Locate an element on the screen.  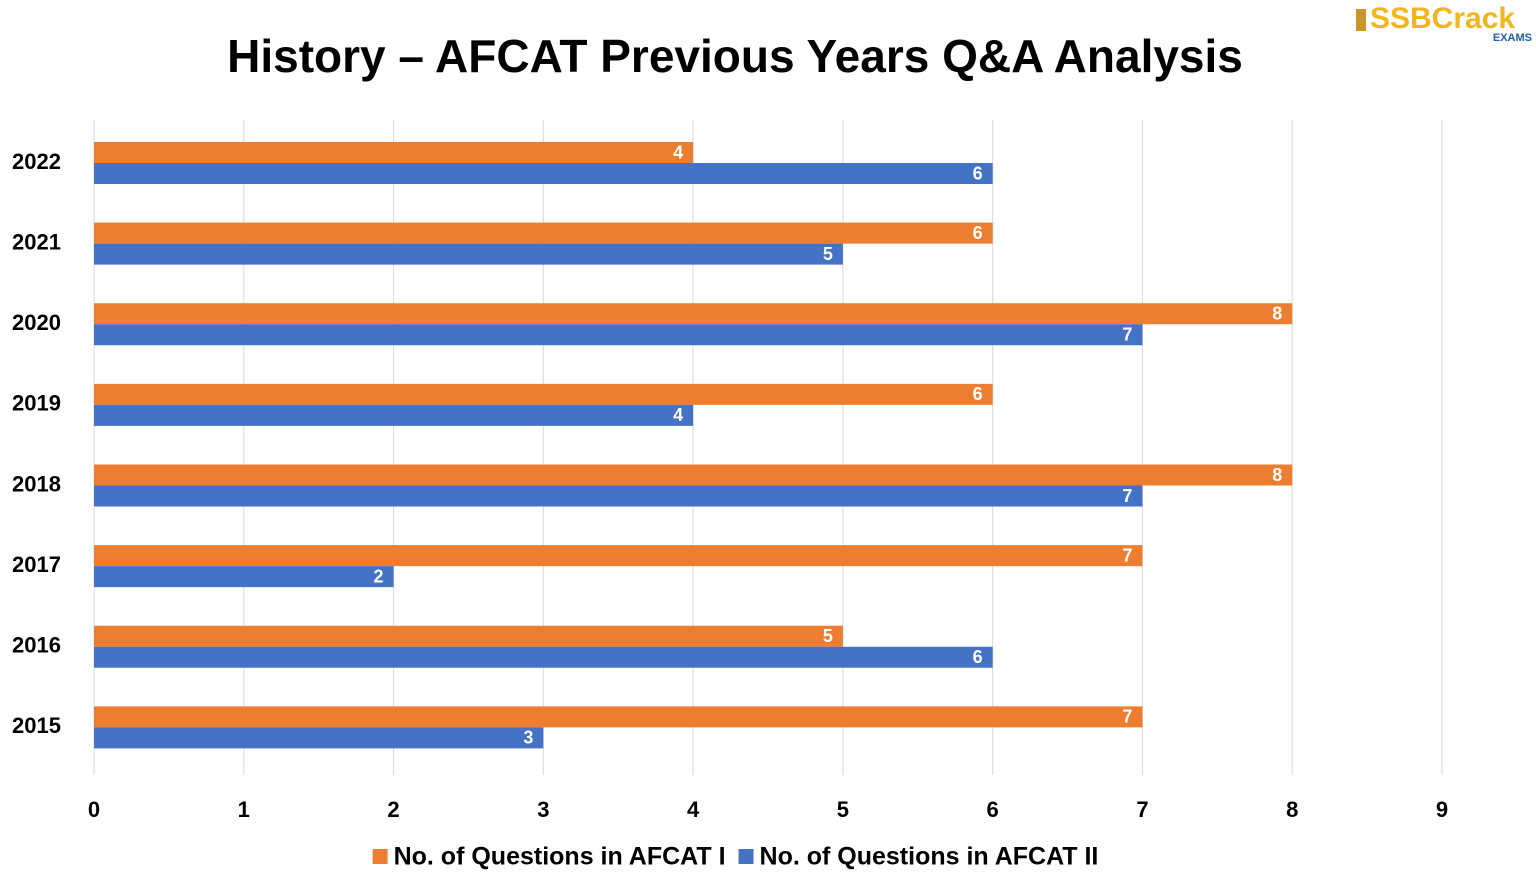
data-label: 3 is located at coordinates (528, 738).